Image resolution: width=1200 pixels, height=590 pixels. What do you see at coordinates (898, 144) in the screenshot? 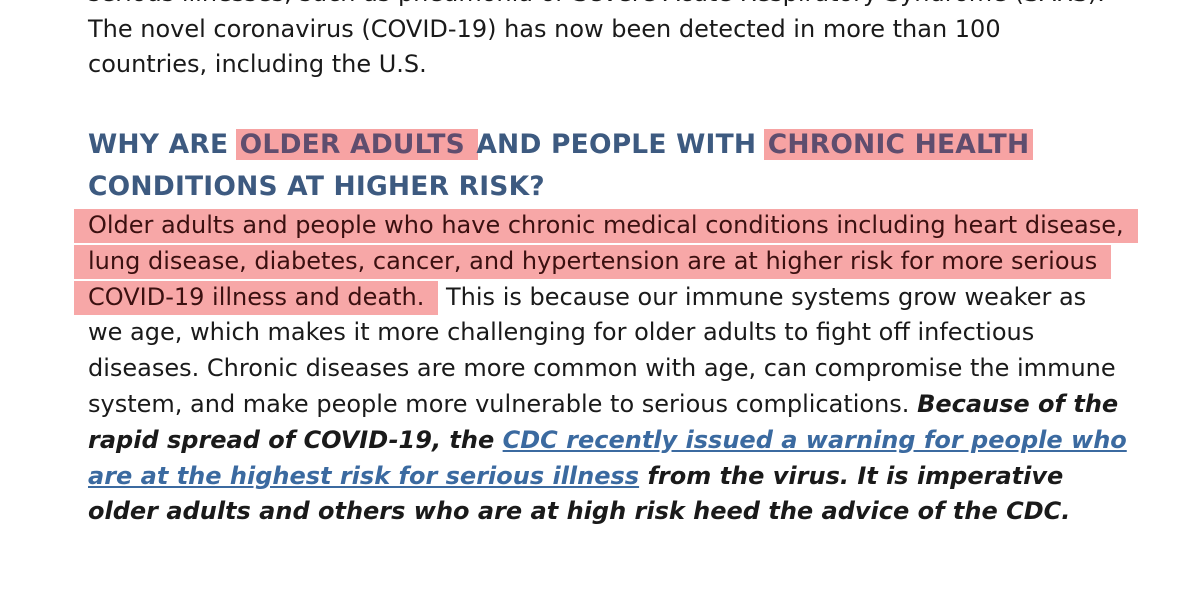
I see `heading-highlight-chronic-health: CHRONIC HEALTH` at bounding box center [898, 144].